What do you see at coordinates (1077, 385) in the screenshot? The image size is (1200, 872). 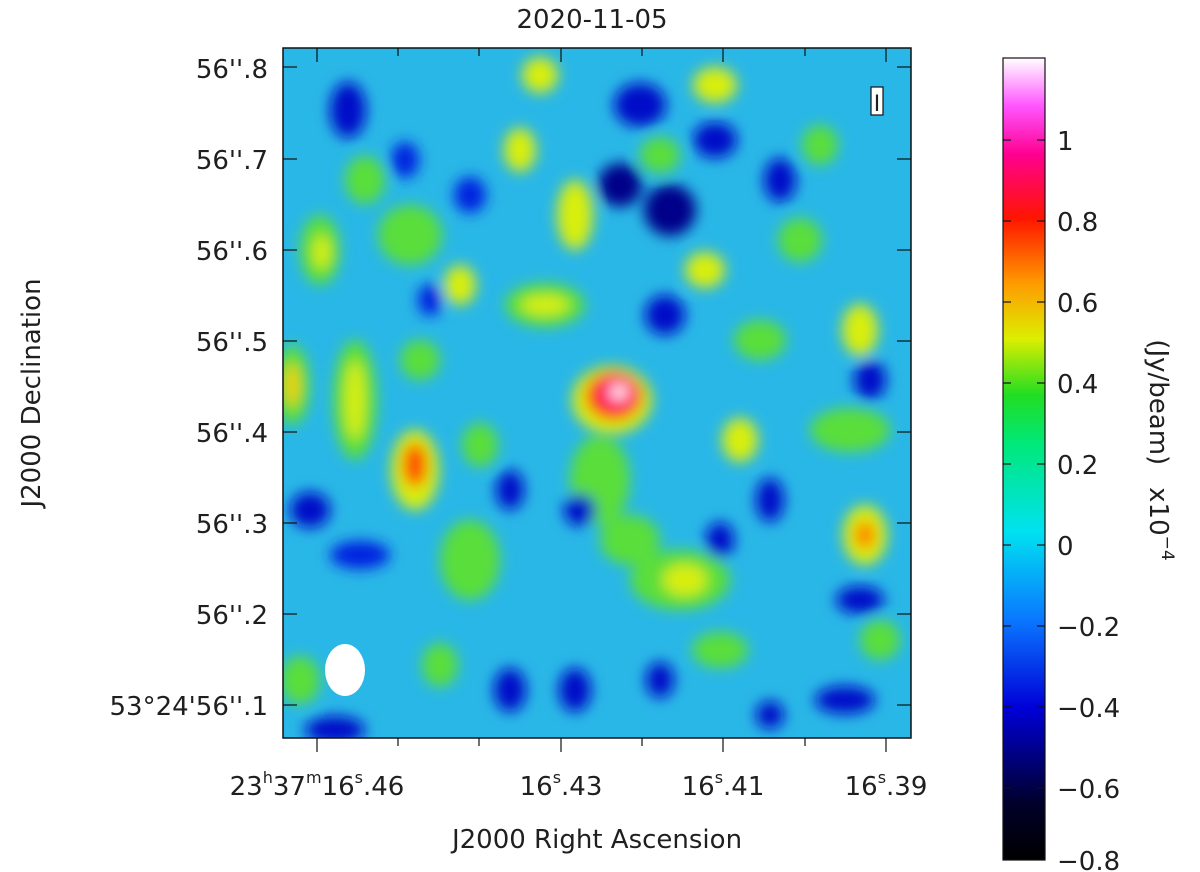 I see `colorbar-tick-label: 0.4` at bounding box center [1077, 385].